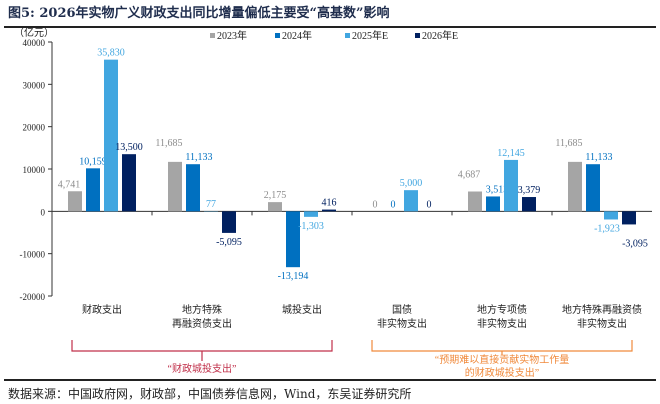  What do you see at coordinates (297, 35) in the screenshot?
I see `legend-label: 2024年` at bounding box center [297, 35].